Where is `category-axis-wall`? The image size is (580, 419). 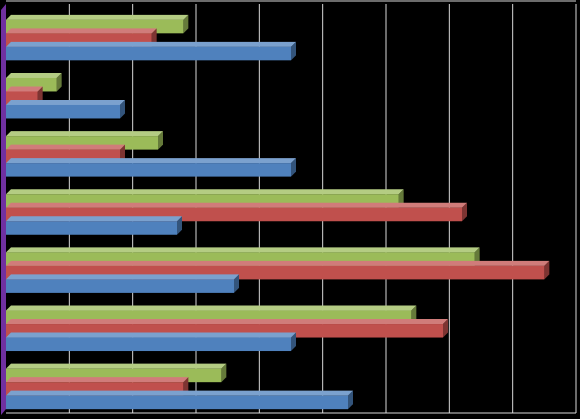 category-axis-wall is located at coordinates (3, 209).